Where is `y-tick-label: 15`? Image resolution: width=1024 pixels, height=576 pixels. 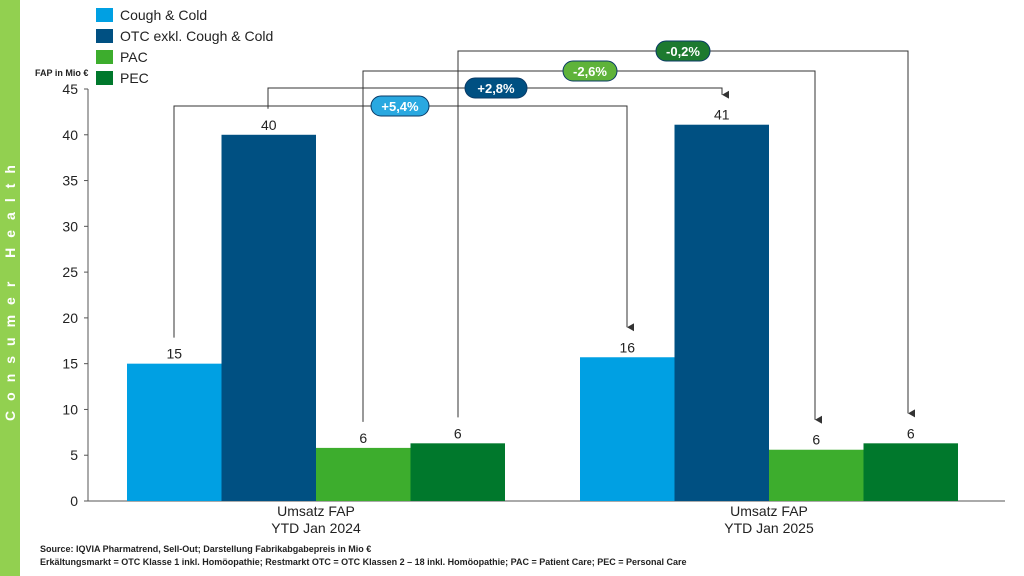 y-tick-label: 15 is located at coordinates (70, 364).